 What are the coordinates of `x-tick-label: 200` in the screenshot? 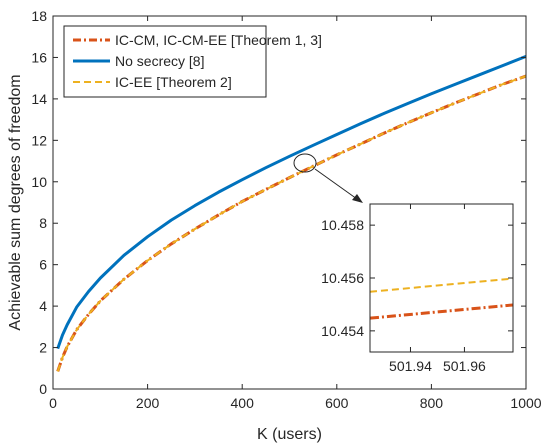 It's located at (148, 403).